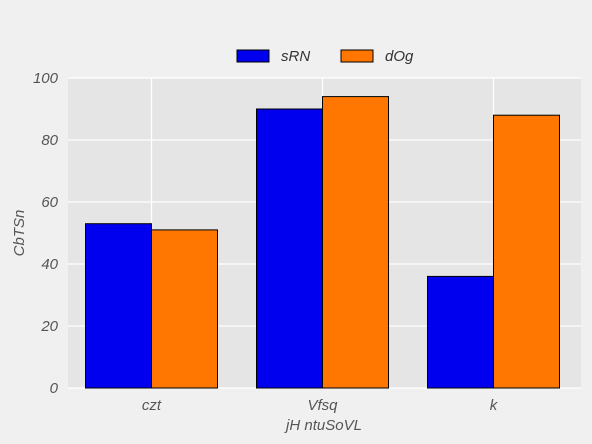 This screenshot has width=592, height=444. I want to click on y-tick-label: 0, so click(54, 388).